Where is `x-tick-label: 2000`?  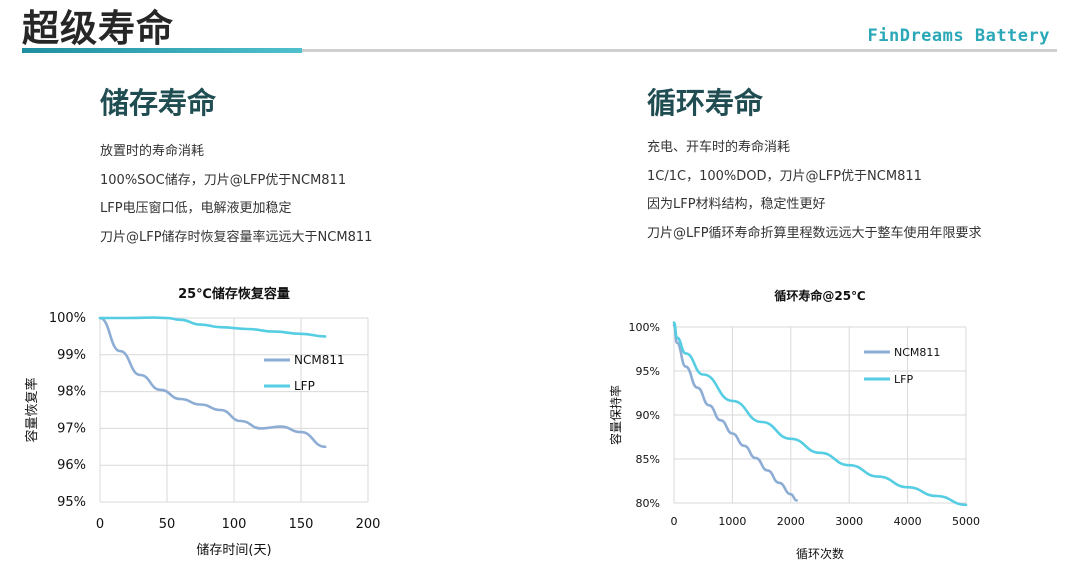
x-tick-label: 2000 is located at coordinates (791, 521).